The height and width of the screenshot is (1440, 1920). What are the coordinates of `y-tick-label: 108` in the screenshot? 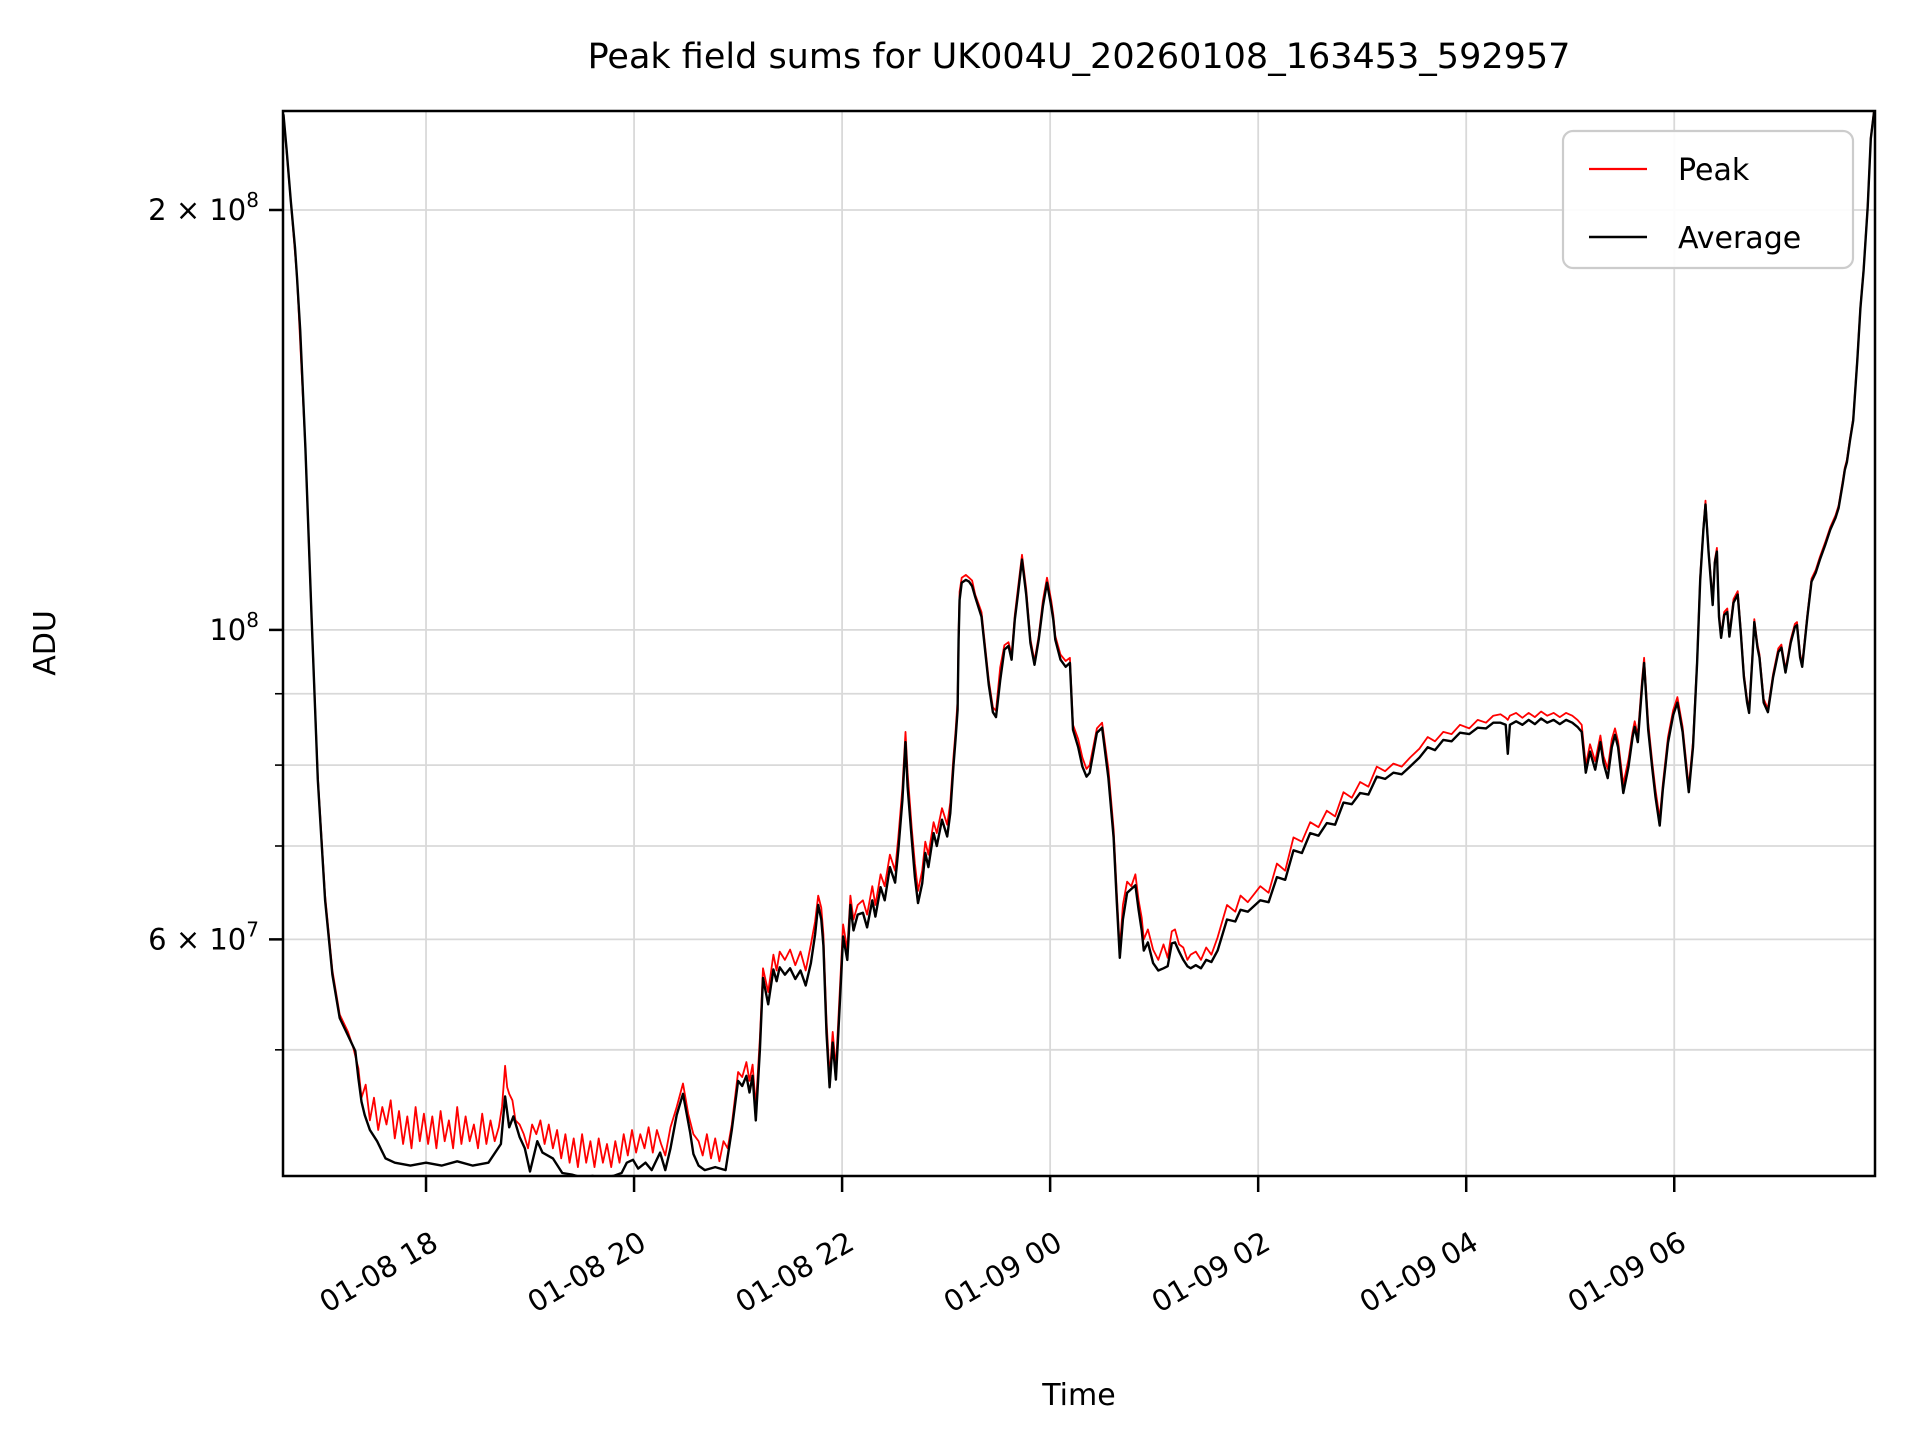 It's located at (234, 627).